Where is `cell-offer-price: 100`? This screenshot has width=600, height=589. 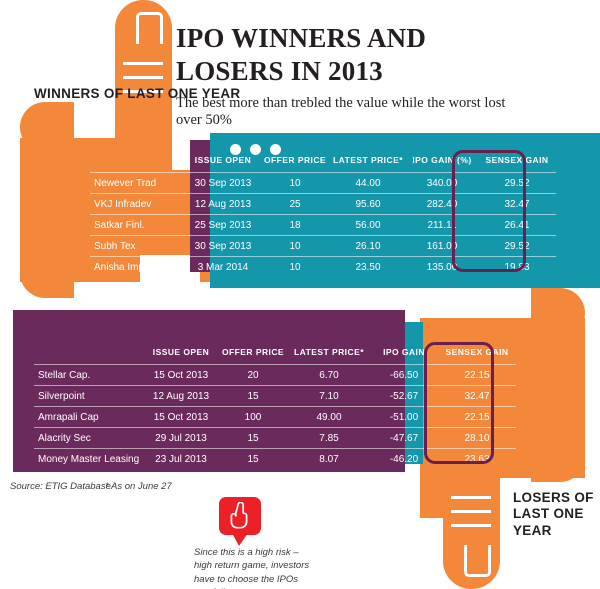 cell-offer-price: 100 is located at coordinates (253, 417).